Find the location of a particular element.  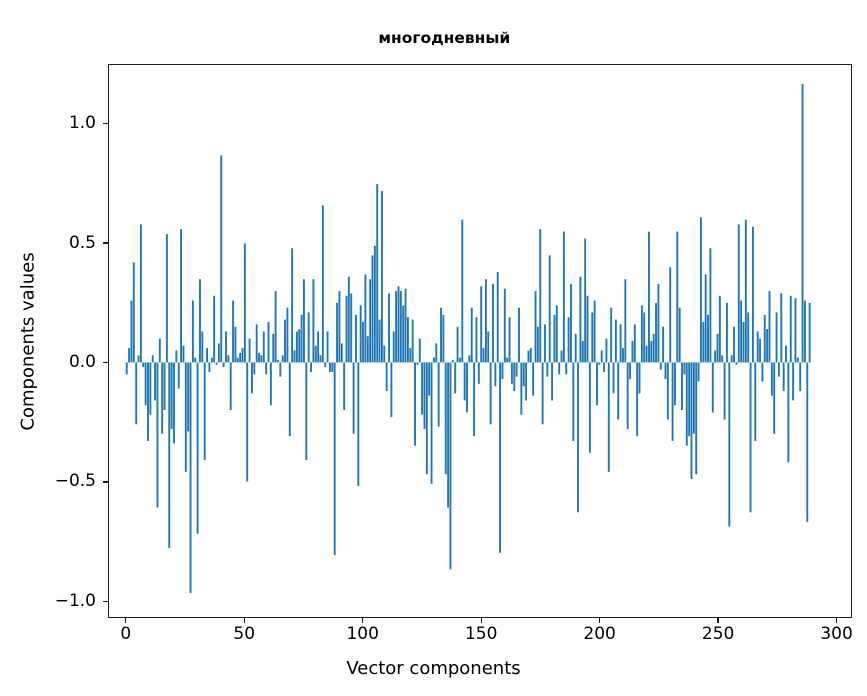

y-axis-tick-label: 0.0 is located at coordinates (82, 361).